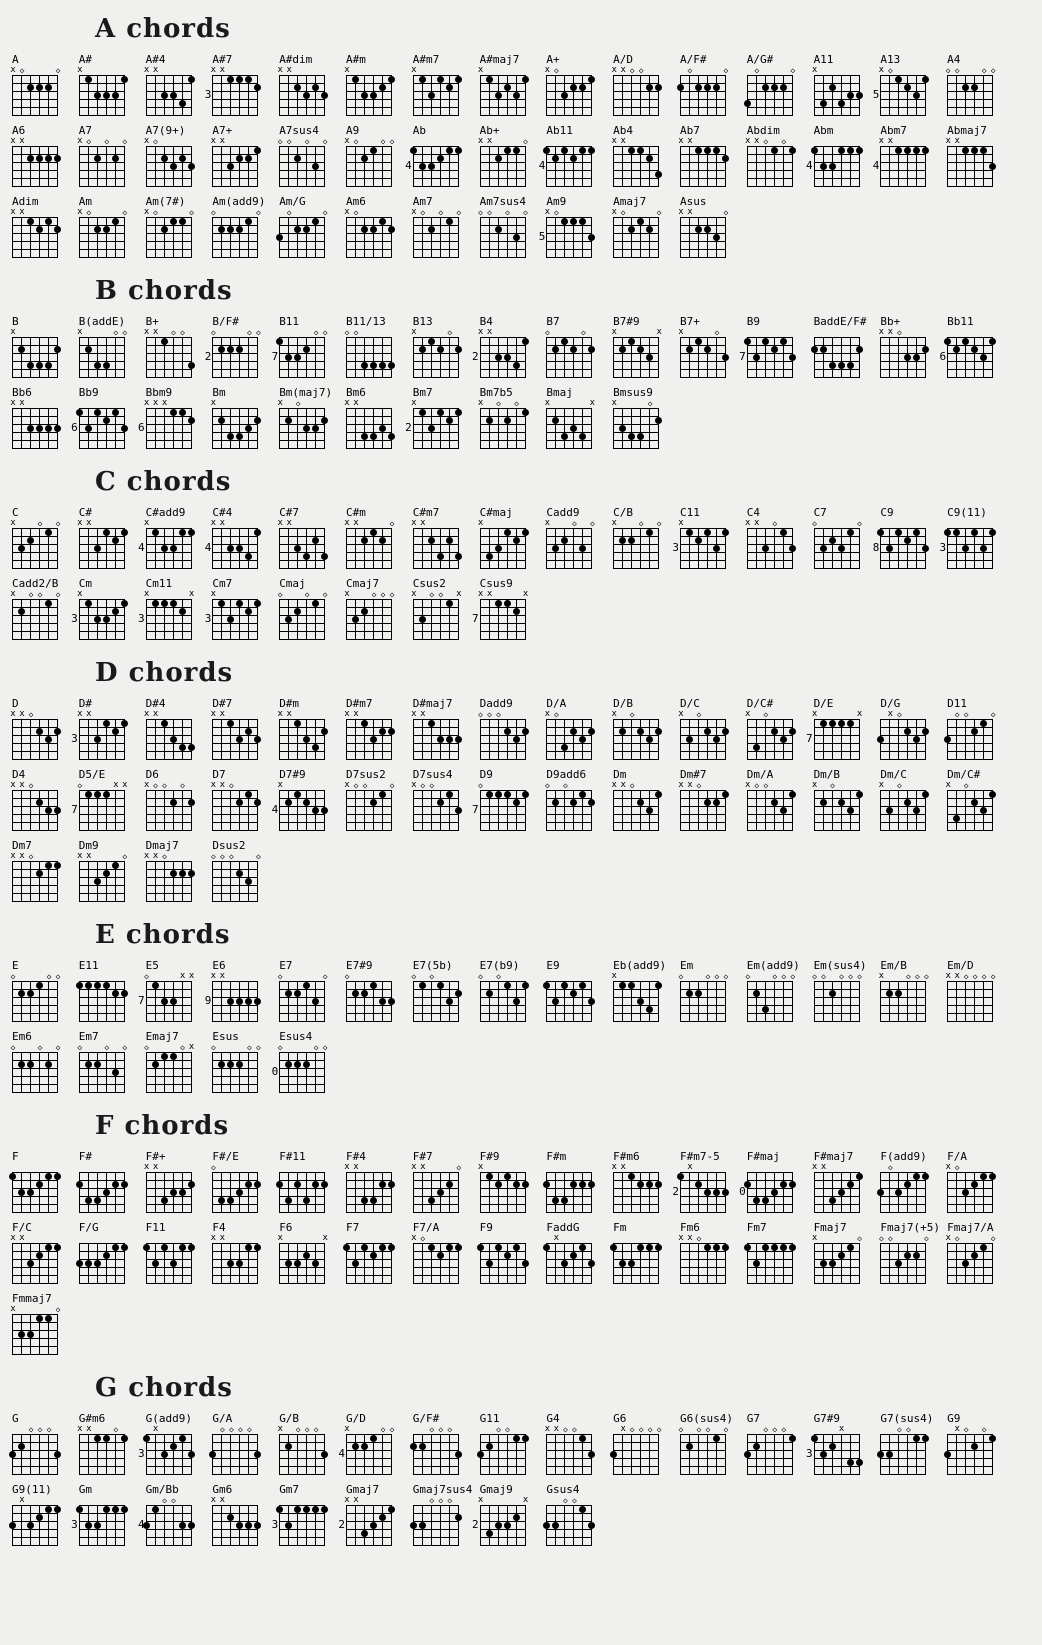  Describe the element at coordinates (44, 1515) in the screenshot. I see `chord-diagram: G9(11) x` at that location.